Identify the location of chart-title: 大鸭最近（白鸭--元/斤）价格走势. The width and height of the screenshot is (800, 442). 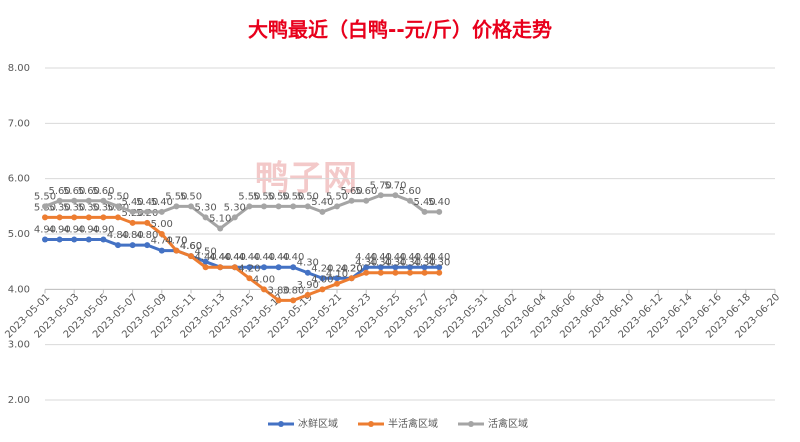
(400, 30).